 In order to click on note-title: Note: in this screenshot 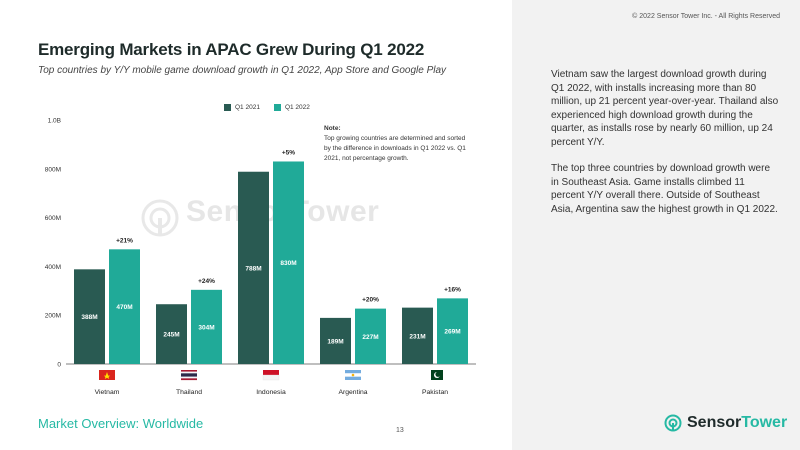, I will do `click(332, 128)`.